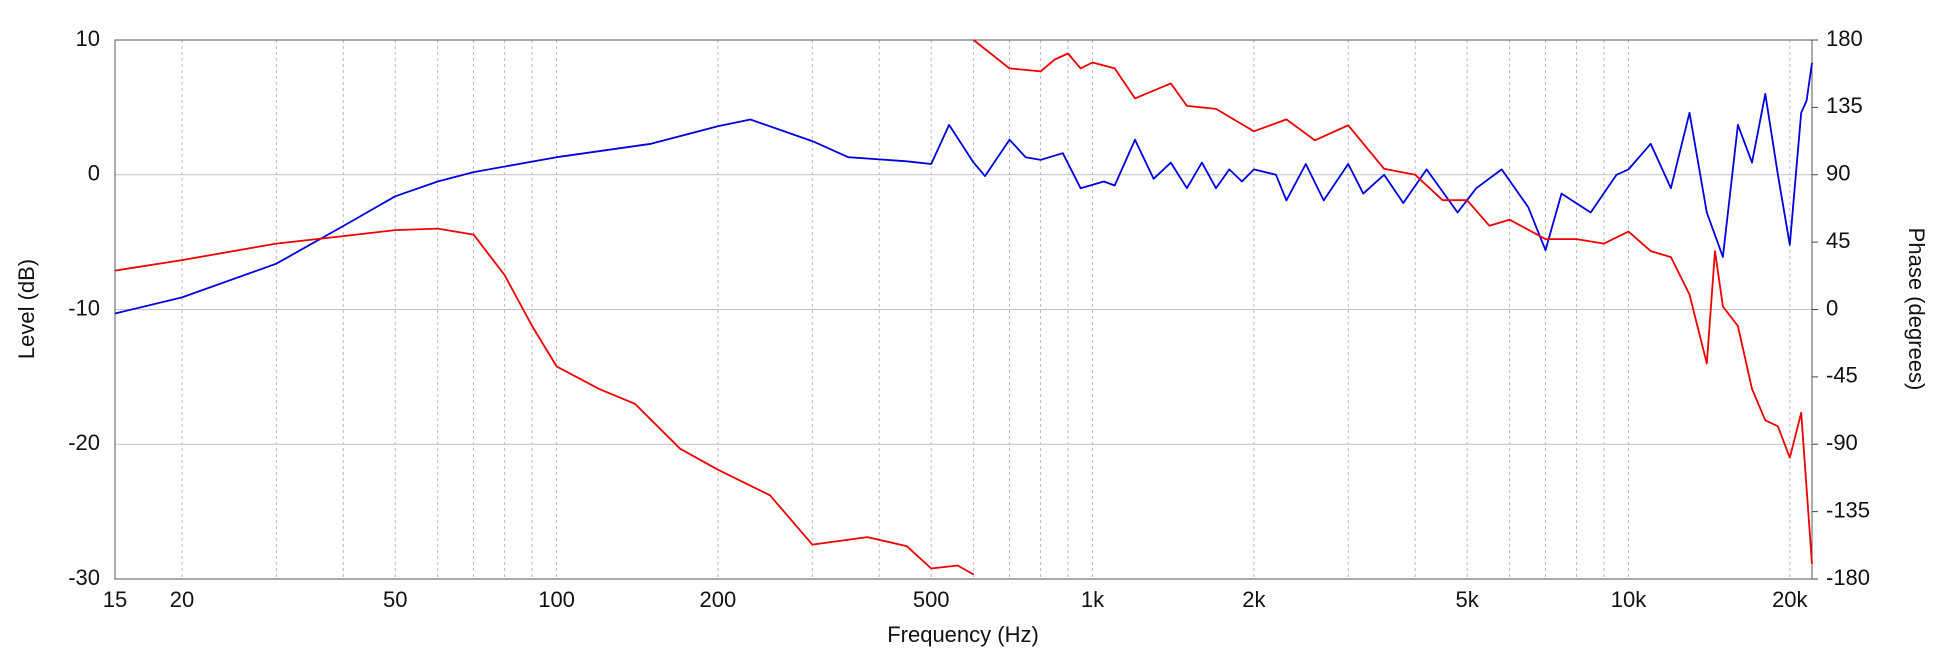 The image size is (1956, 662). What do you see at coordinates (718, 599) in the screenshot?
I see `x-tick-label: 200` at bounding box center [718, 599].